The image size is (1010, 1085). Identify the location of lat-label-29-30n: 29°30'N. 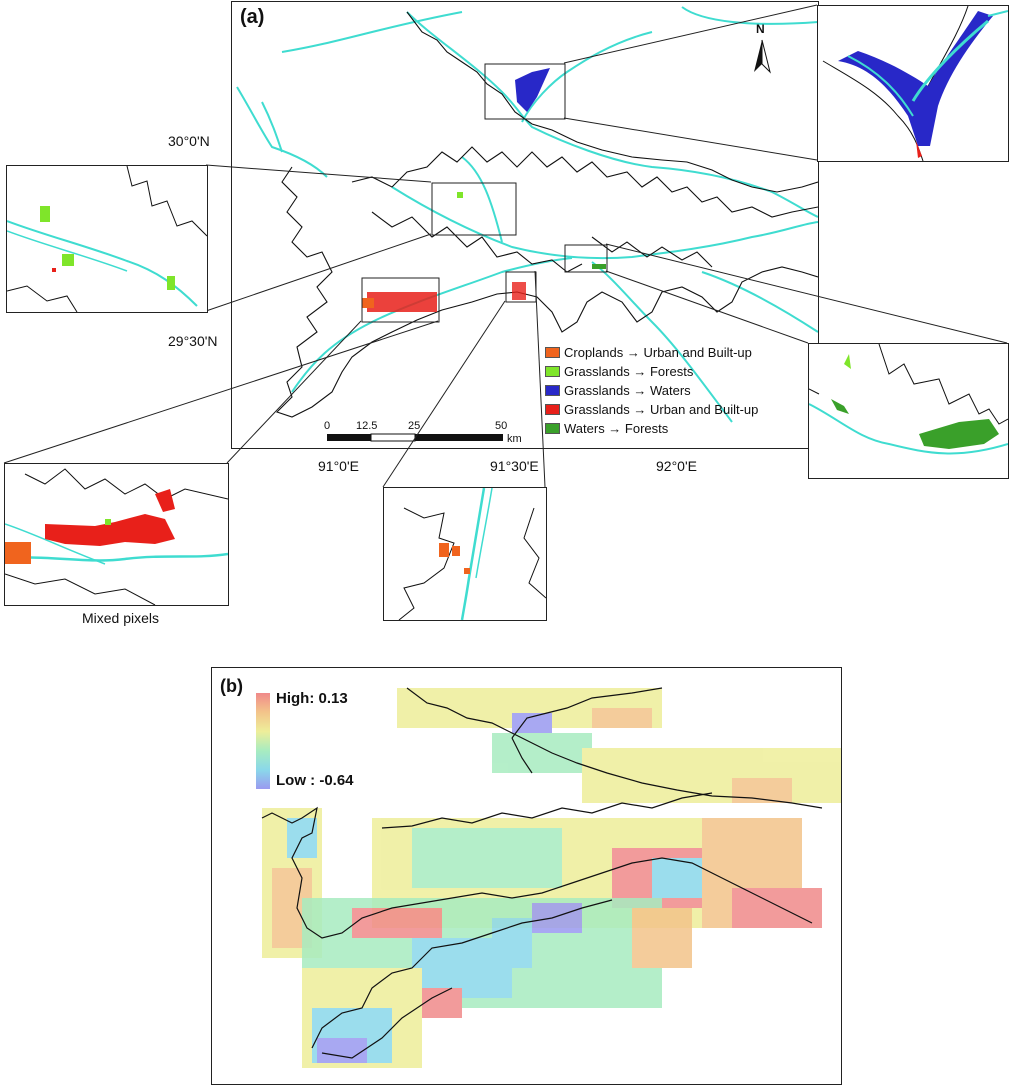
(193, 341).